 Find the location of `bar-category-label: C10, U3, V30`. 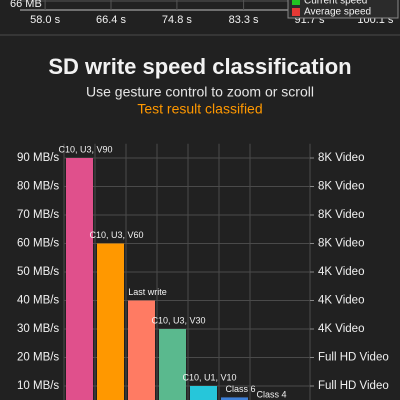

bar-category-label: C10, U3, V30 is located at coordinates (178, 320).